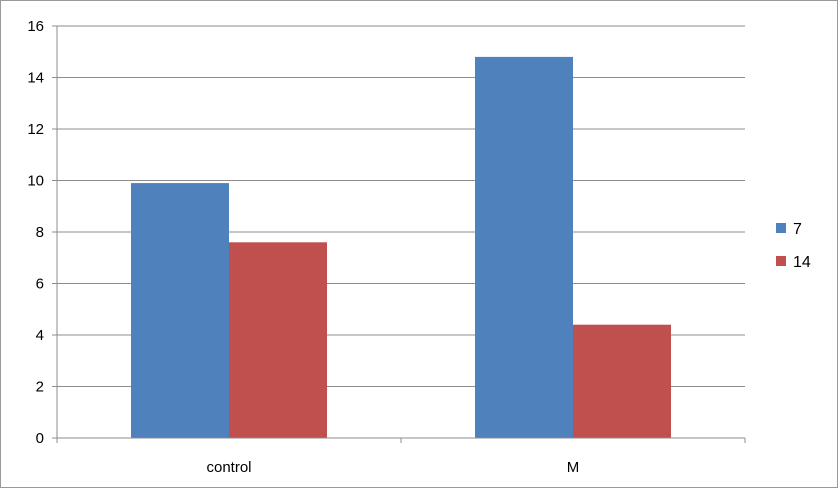 Image resolution: width=838 pixels, height=492 pixels. Describe the element at coordinates (40, 284) in the screenshot. I see `y-tick-label: 6` at that location.